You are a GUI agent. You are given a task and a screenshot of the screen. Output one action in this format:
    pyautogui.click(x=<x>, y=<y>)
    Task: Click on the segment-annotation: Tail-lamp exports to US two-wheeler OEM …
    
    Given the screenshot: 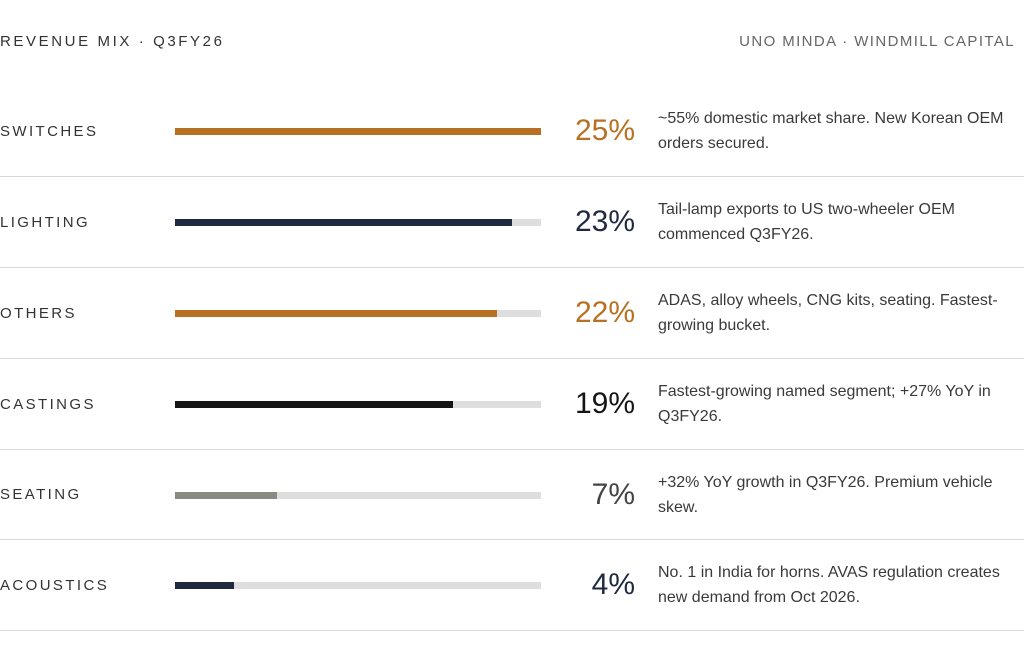 What is the action you would take?
    pyautogui.click(x=841, y=222)
    